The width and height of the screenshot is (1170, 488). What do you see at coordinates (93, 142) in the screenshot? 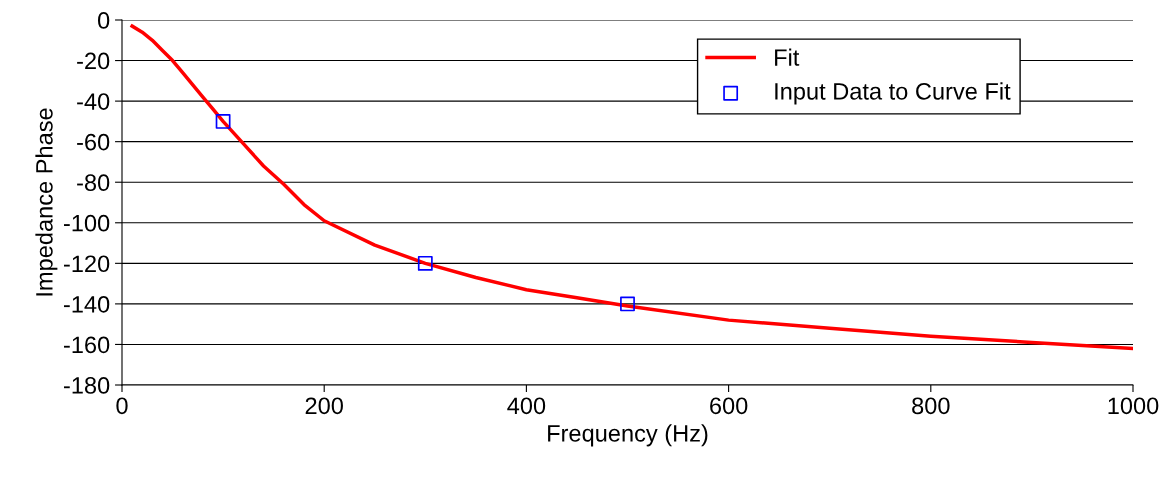
I see `y-tick-label: -60` at bounding box center [93, 142].